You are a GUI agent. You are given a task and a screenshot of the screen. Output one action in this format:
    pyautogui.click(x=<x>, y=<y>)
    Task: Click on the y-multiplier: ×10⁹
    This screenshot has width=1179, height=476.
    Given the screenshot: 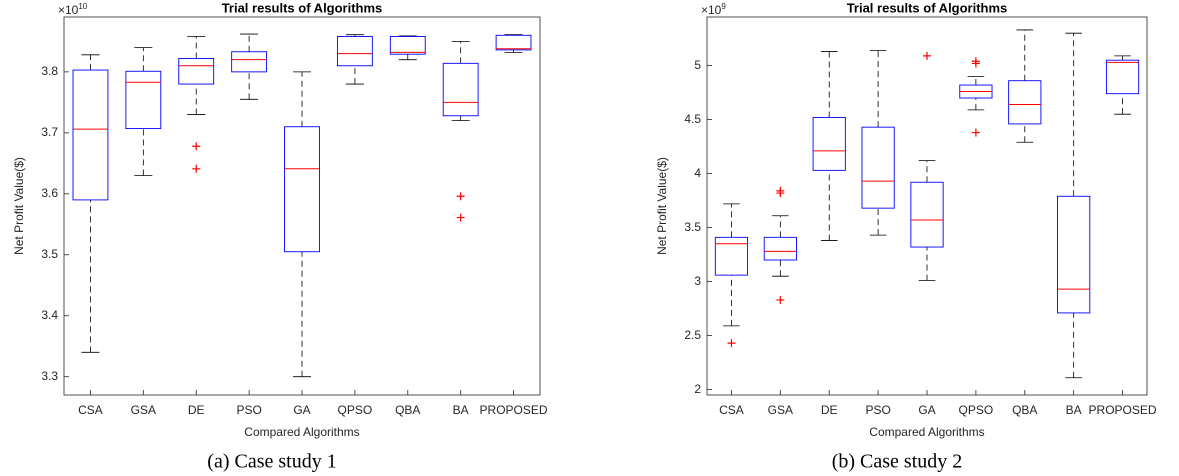 What is the action you would take?
    pyautogui.click(x=713, y=9)
    